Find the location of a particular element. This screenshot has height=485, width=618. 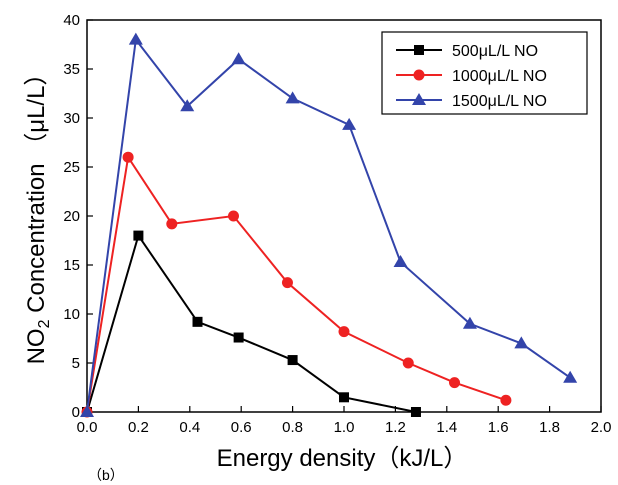

y-tick-label: 5 is located at coordinates (76, 363).